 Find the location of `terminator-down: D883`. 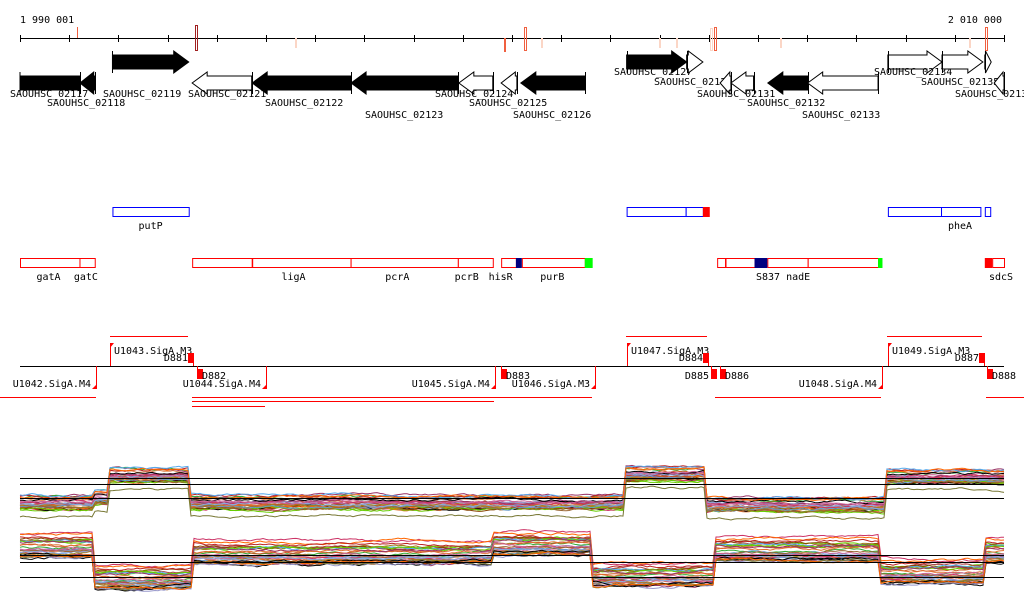

terminator-down: D883 is located at coordinates (516, 374).